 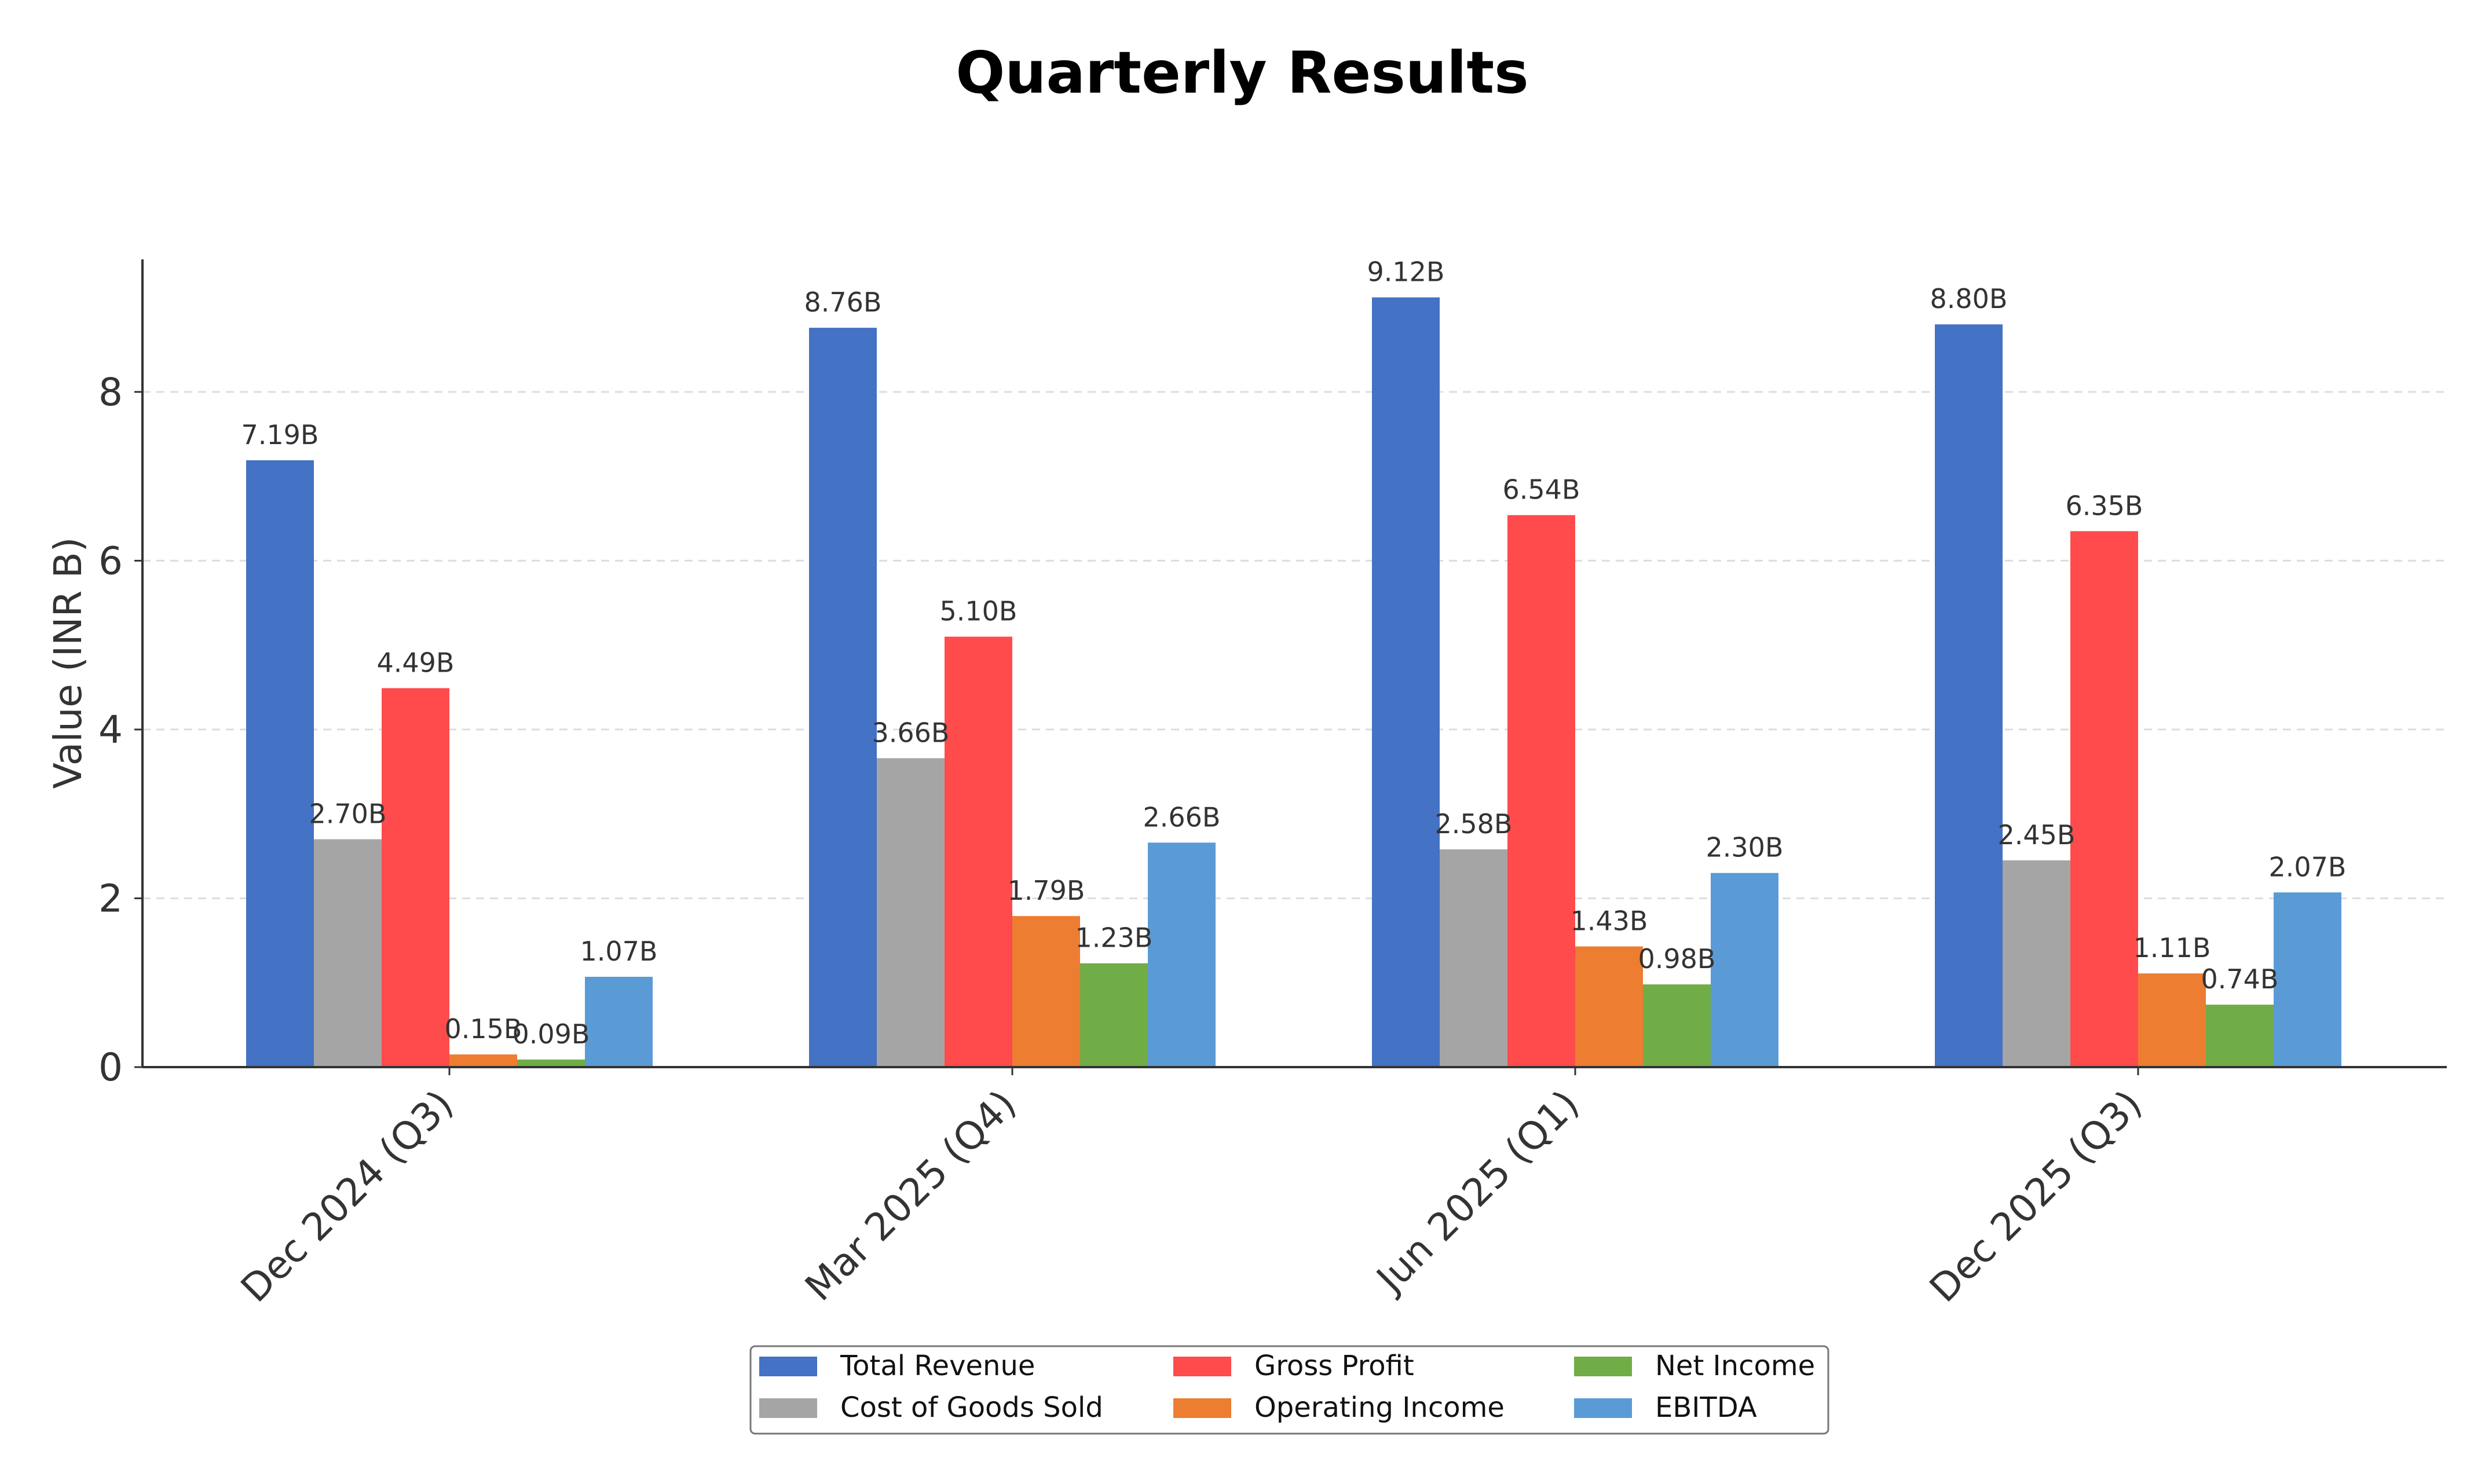 What do you see at coordinates (2035, 1196) in the screenshot?
I see `x-tick-label: Dec 2025 (Q3)` at bounding box center [2035, 1196].